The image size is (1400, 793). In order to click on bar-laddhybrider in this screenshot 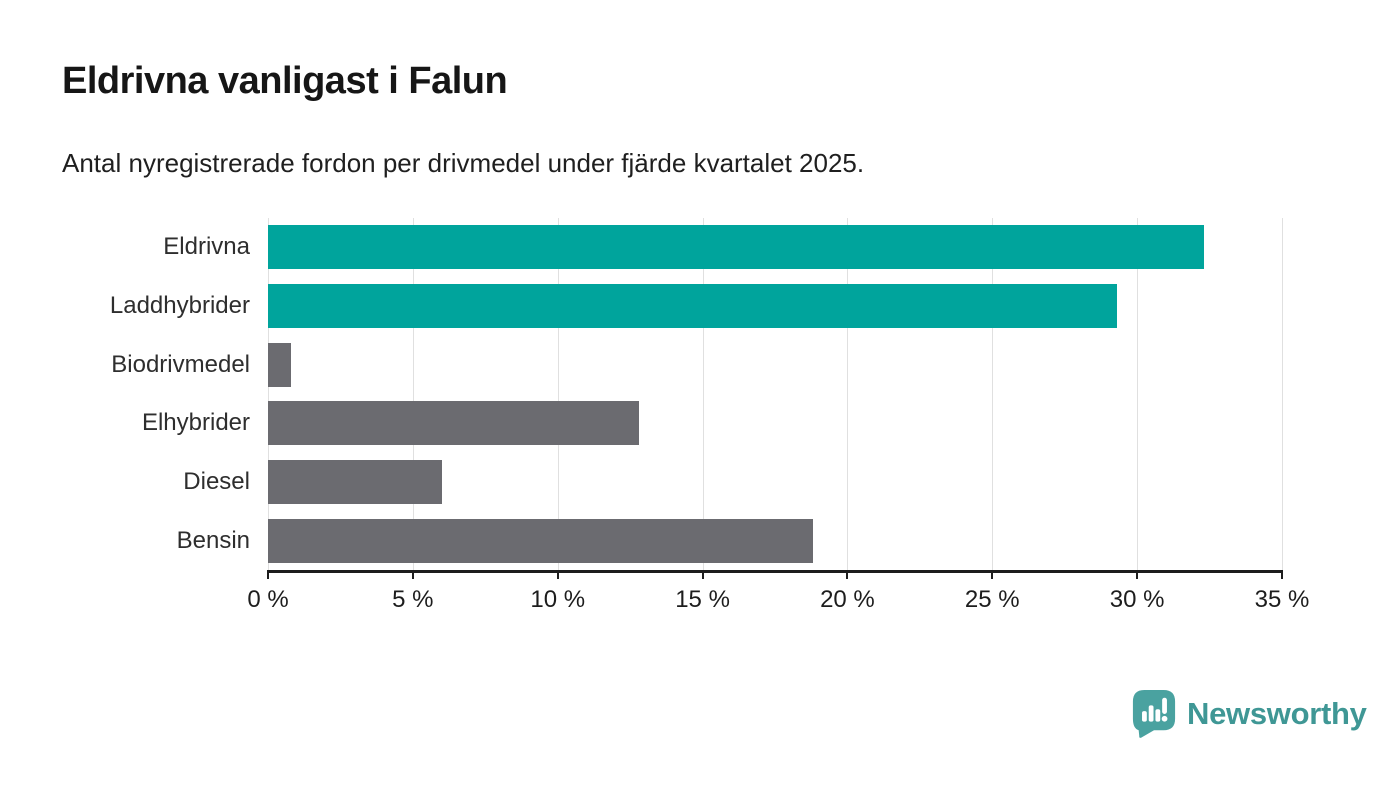, I will do `click(692, 306)`.